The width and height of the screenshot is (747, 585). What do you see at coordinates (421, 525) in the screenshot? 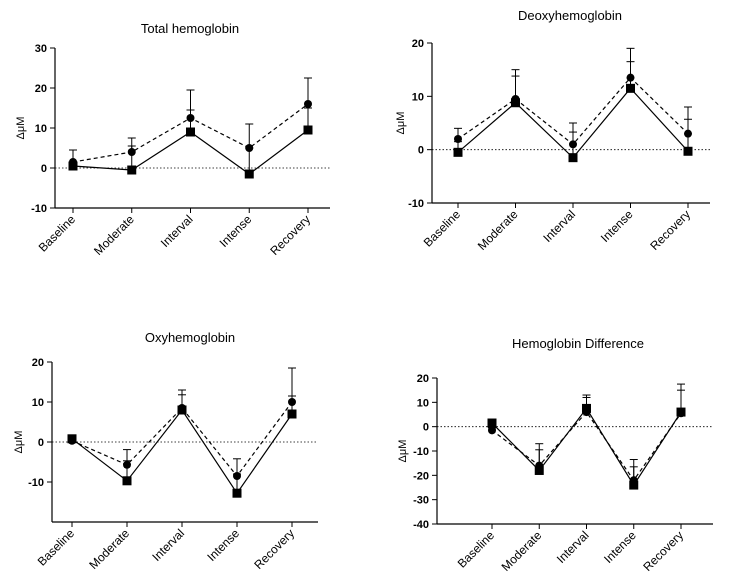
I see `y-tick-label: -40` at bounding box center [421, 525].